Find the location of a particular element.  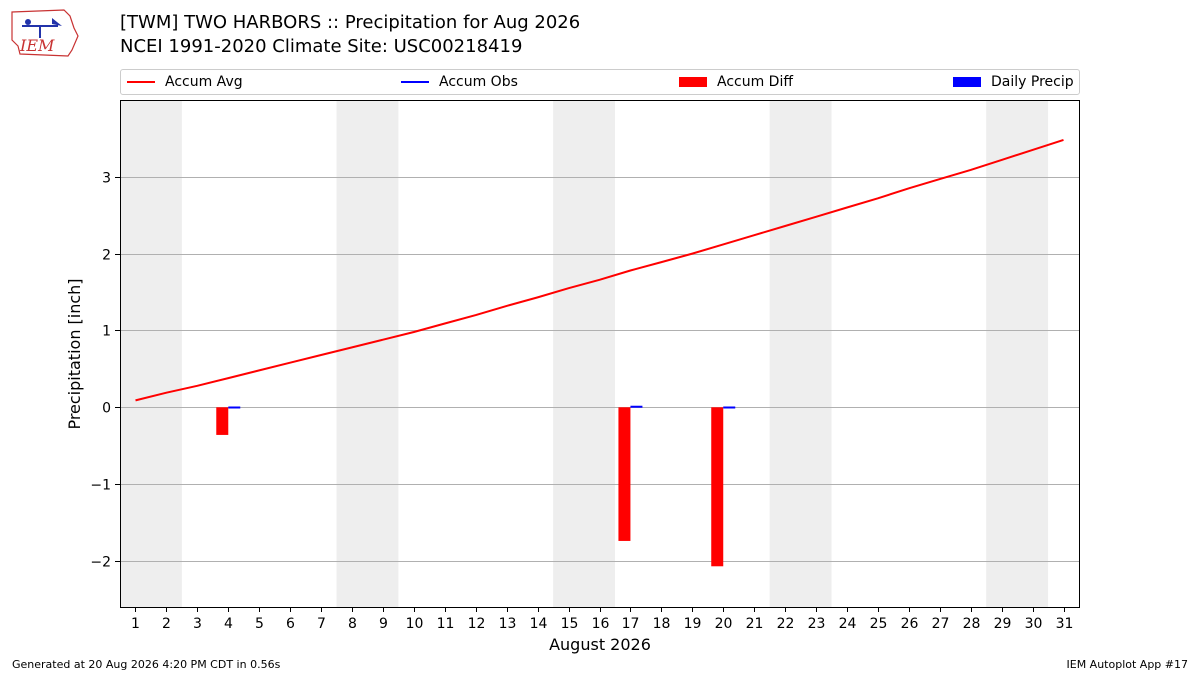

legend-label: Accum Avg is located at coordinates (204, 82).